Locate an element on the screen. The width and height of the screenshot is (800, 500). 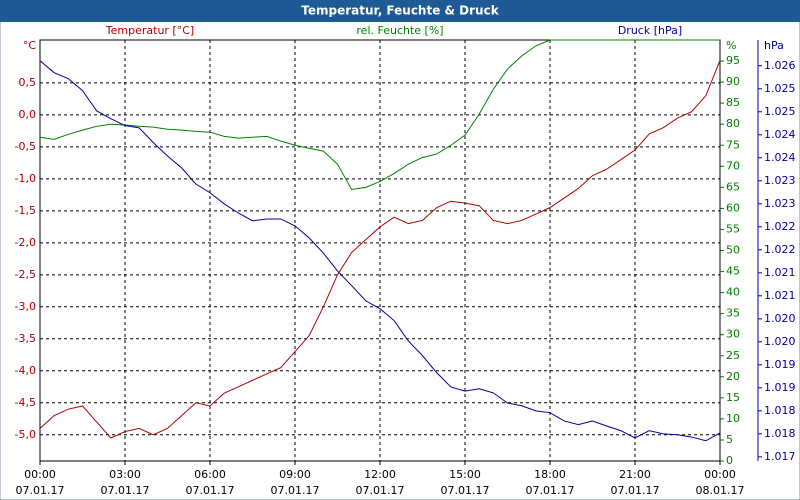
x-tick-label: 15:00 07.01.17 is located at coordinates (465, 482).